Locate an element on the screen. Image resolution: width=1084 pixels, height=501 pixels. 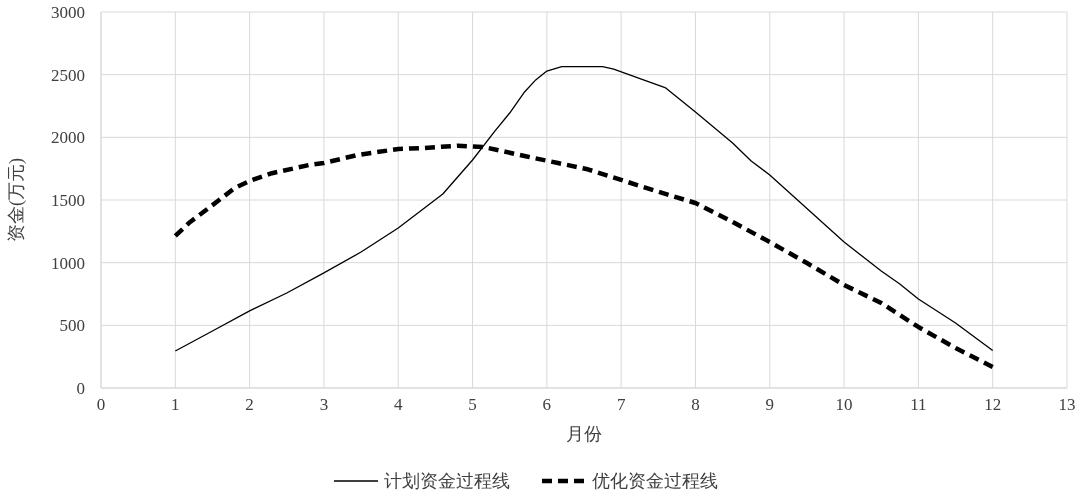
x-tick-label: 1 is located at coordinates (175, 404).